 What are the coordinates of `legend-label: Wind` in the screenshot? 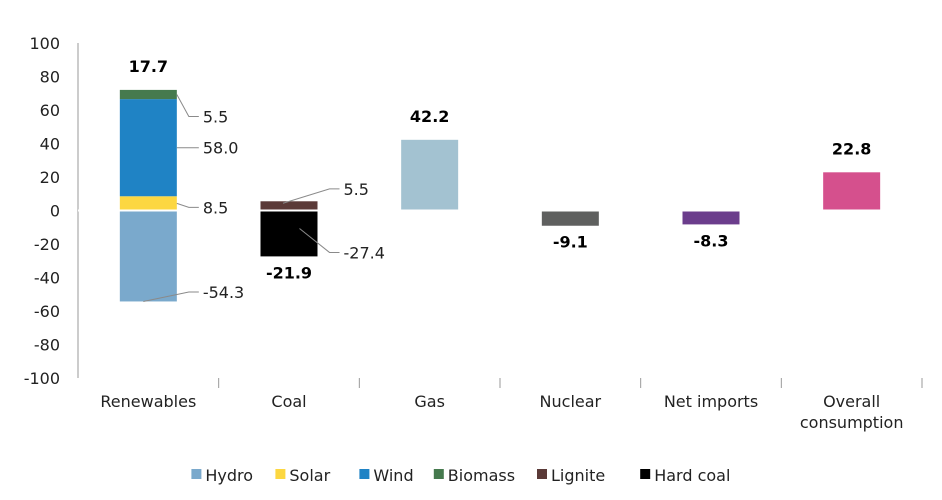 It's located at (393, 475).